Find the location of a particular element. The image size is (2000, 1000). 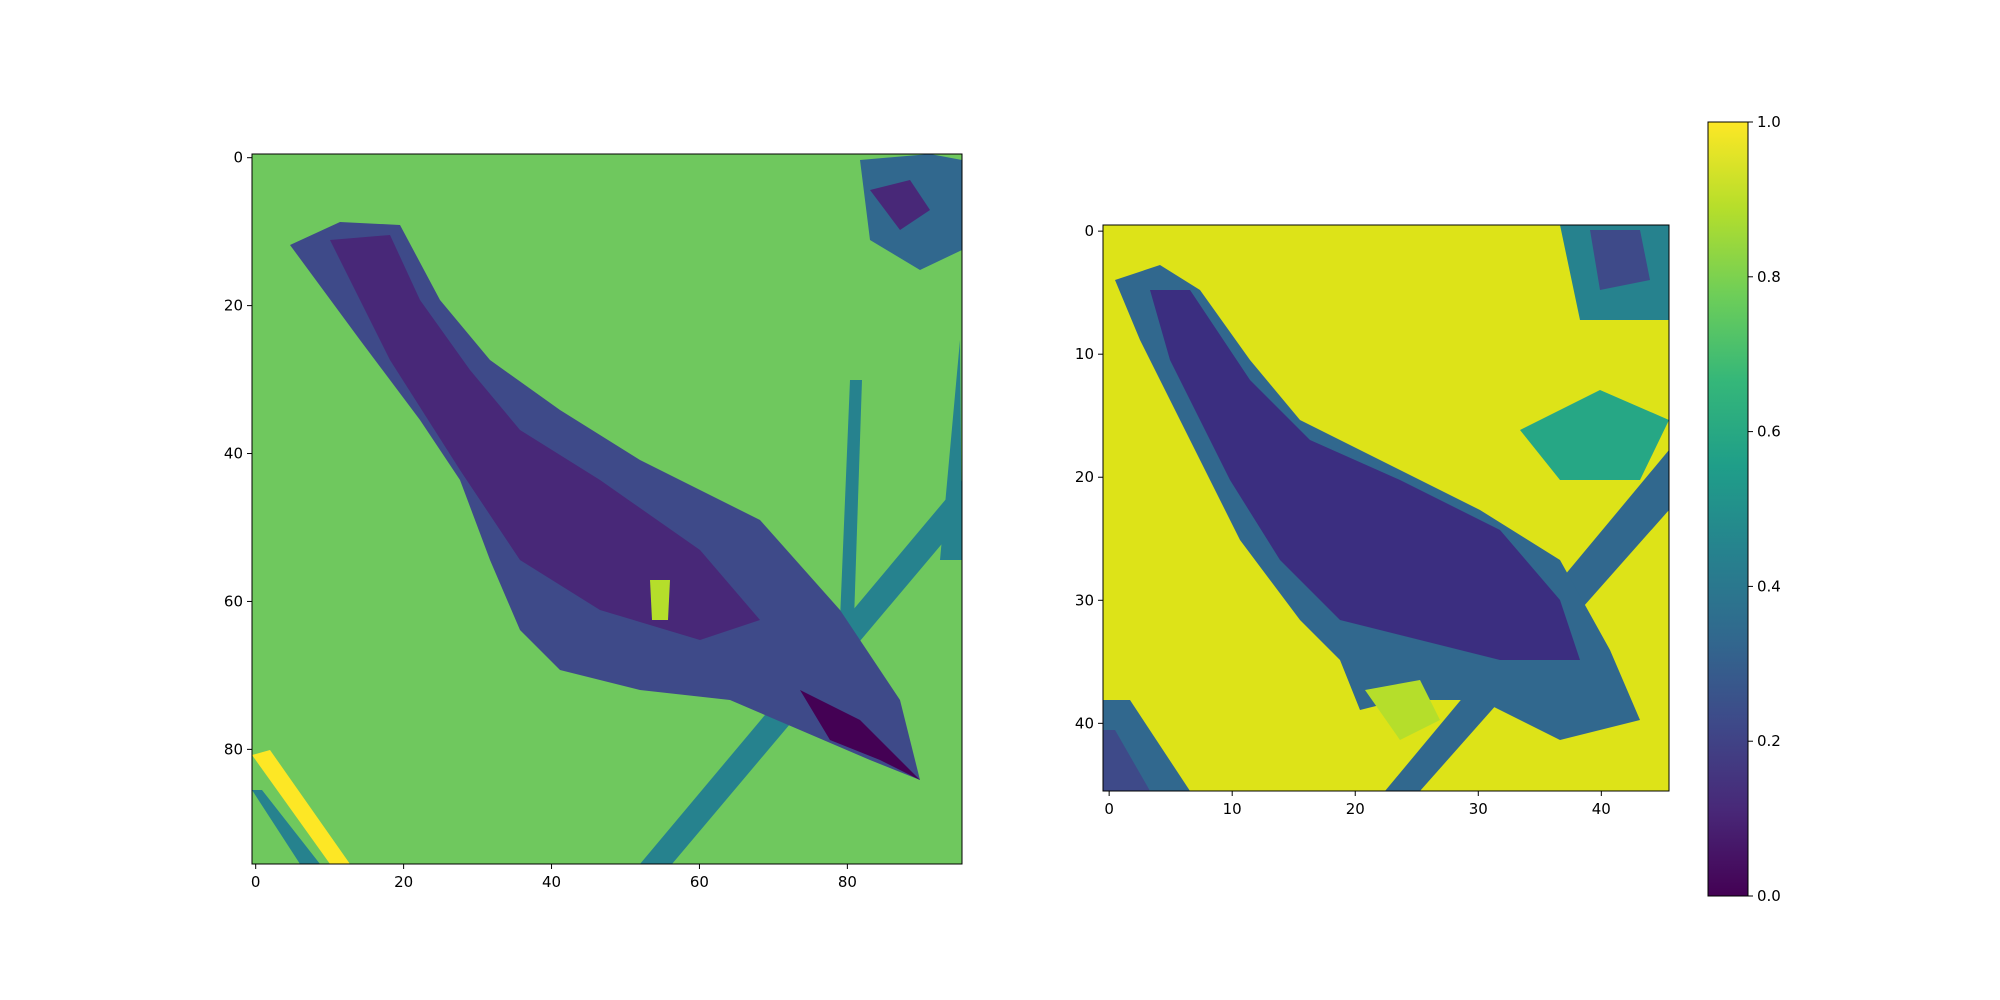

left-y-tick-label: 40 is located at coordinates (233, 454).